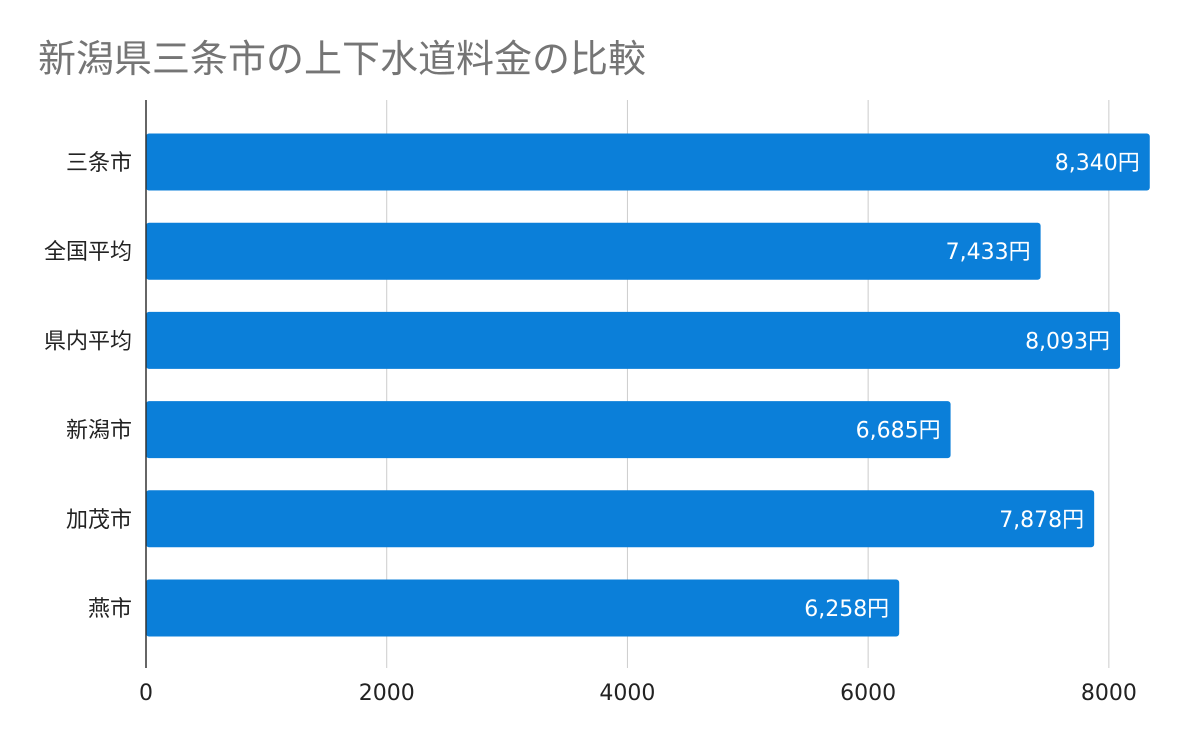 The width and height of the screenshot is (1200, 742). Describe the element at coordinates (1109, 693) in the screenshot. I see `x-tick-label: 8000` at that location.